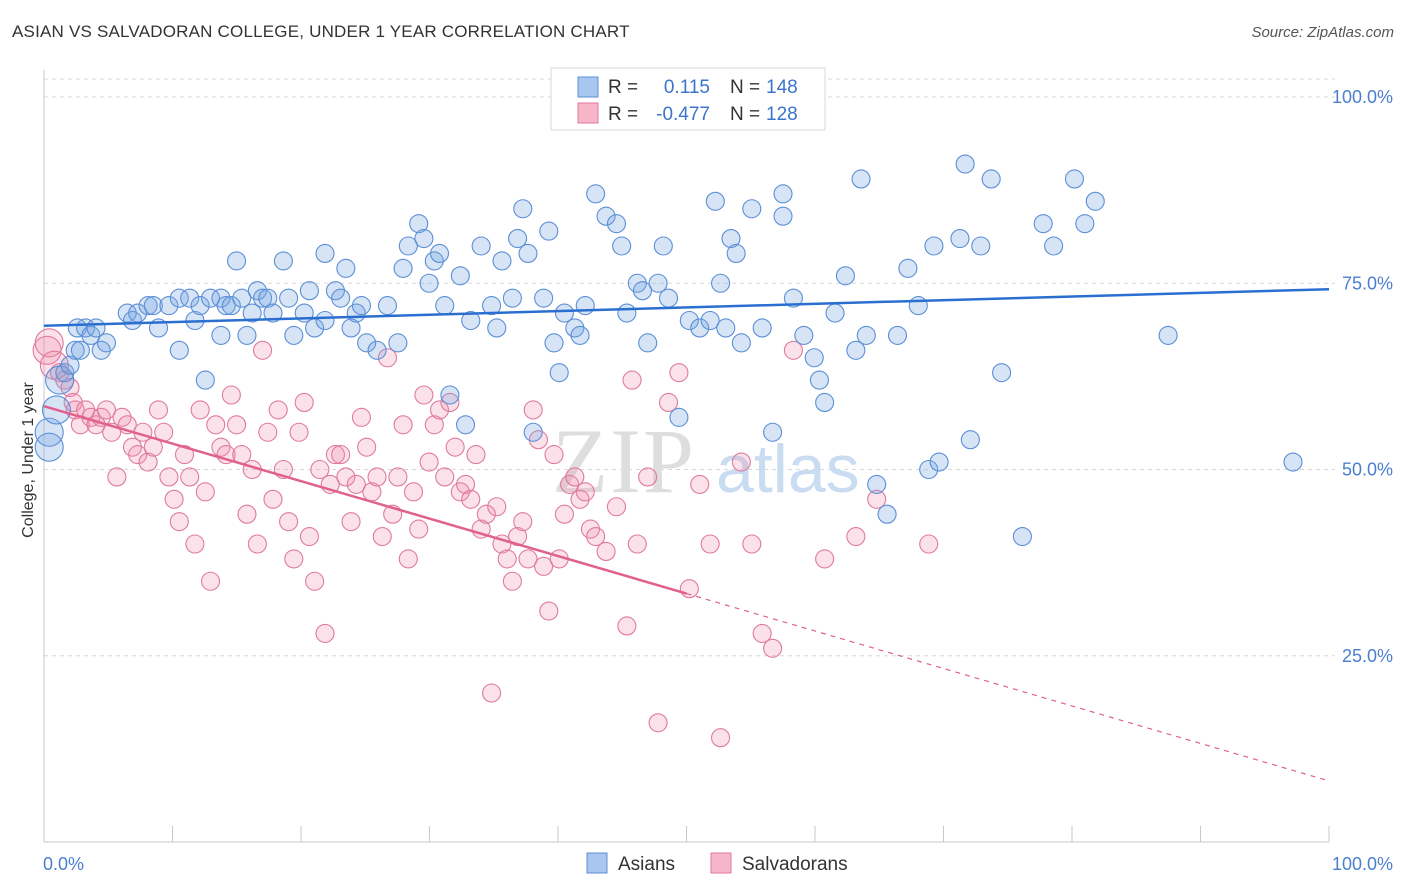 This screenshot has width=1406, height=892. I want to click on watermark-atlas: atlas, so click(788, 469).